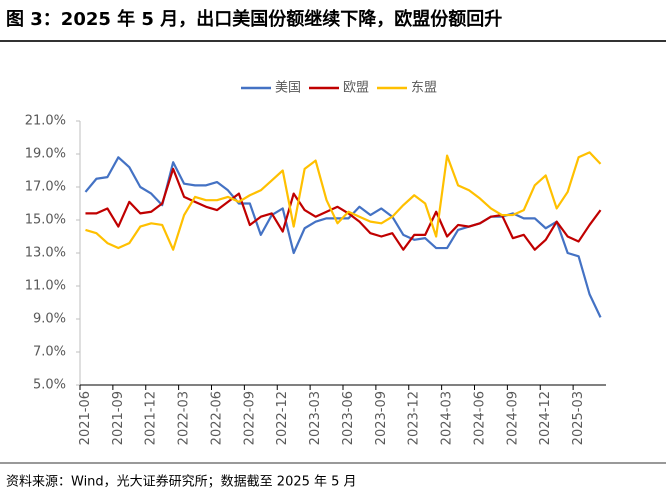 The width and height of the screenshot is (666, 504). Describe the element at coordinates (381, 418) in the screenshot. I see `x-tick-label: 2023-09` at that location.